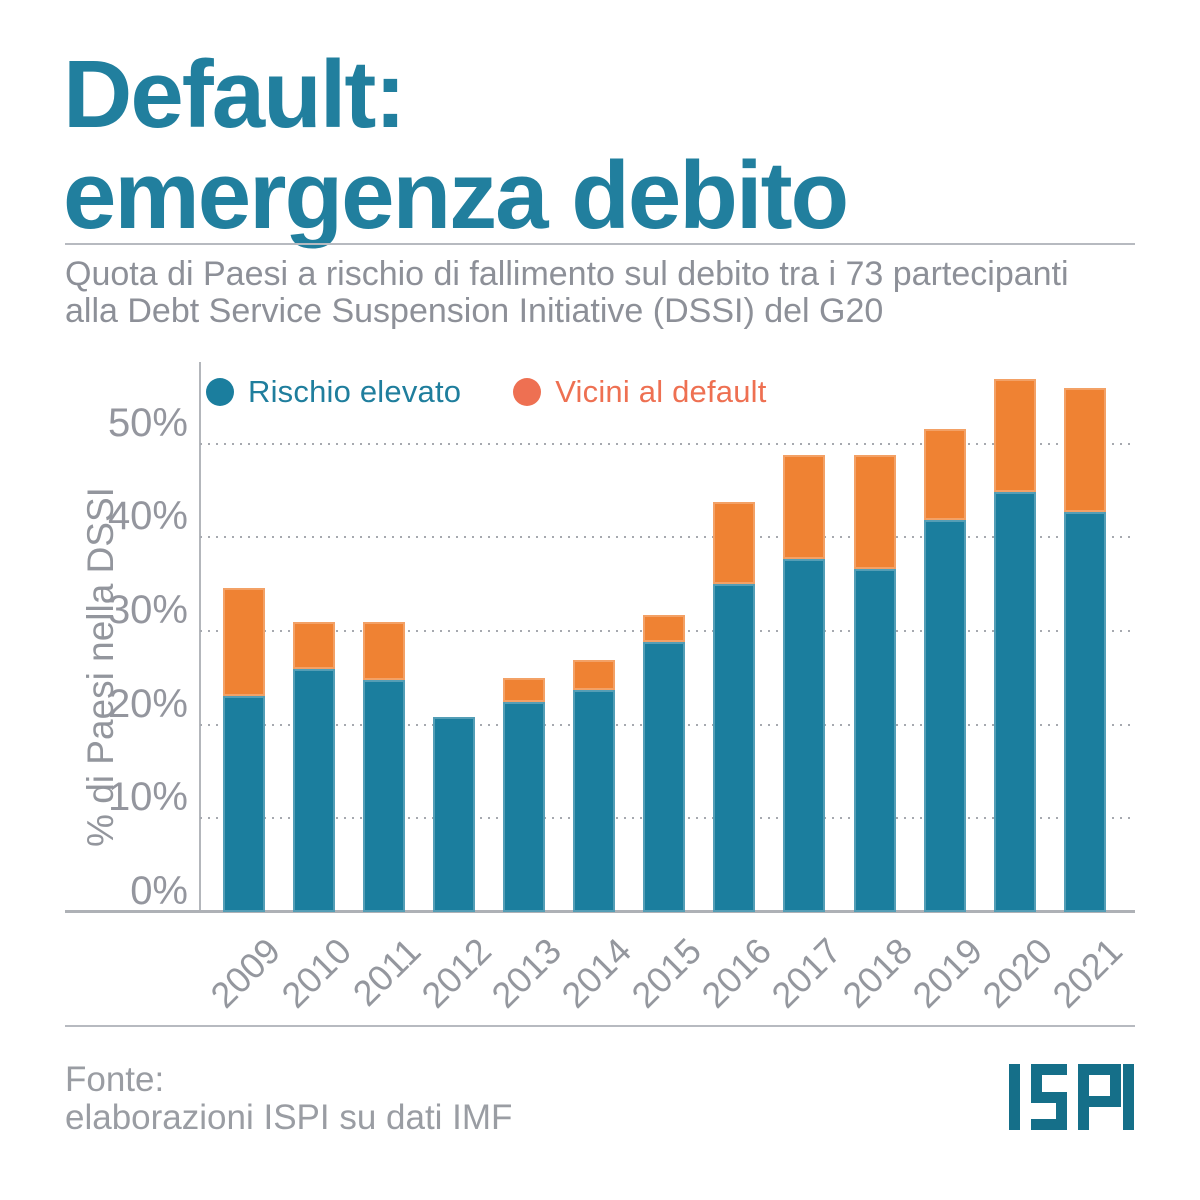  I want to click on bar-2016-vicini-al-default, so click(734, 543).